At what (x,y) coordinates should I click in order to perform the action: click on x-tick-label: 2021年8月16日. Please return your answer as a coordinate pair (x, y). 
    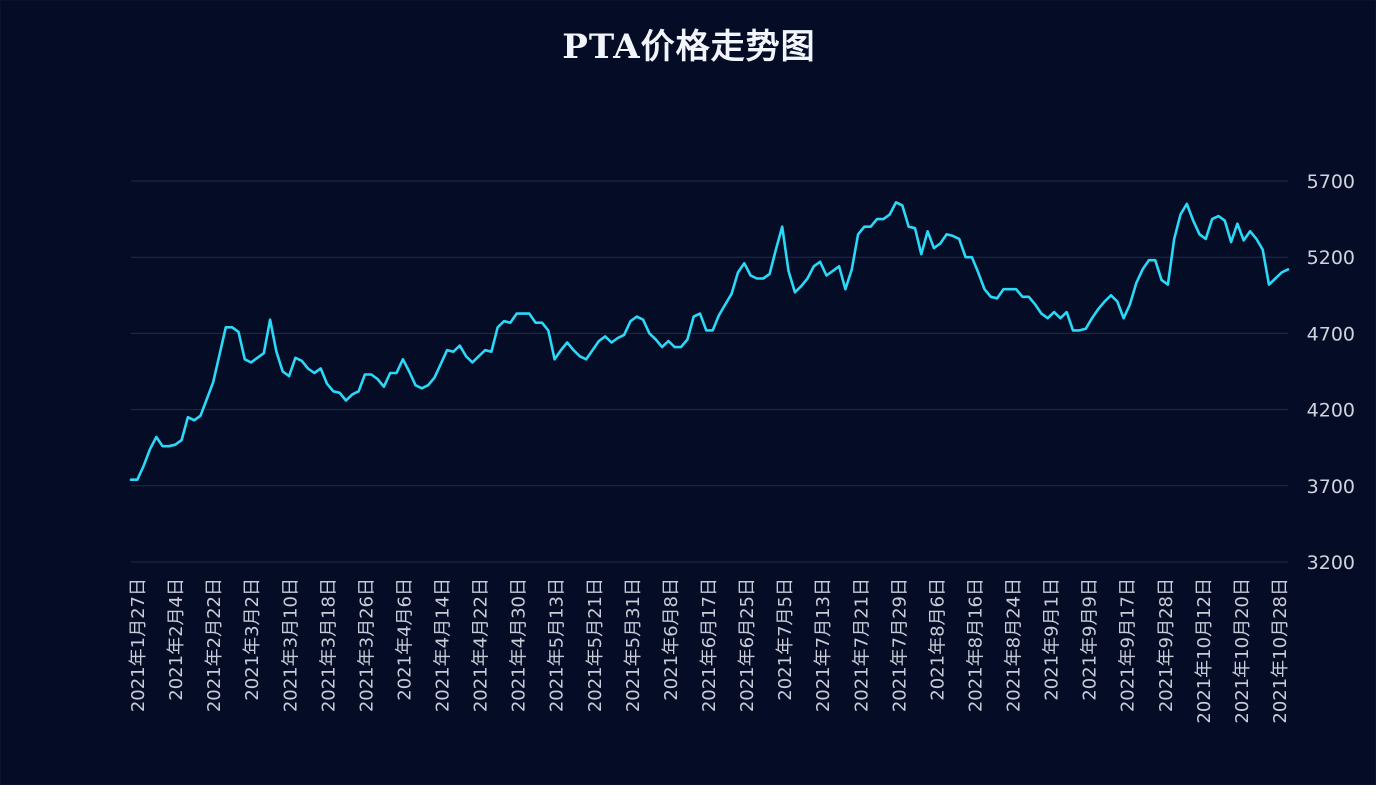
    Looking at the image, I should click on (975, 645).